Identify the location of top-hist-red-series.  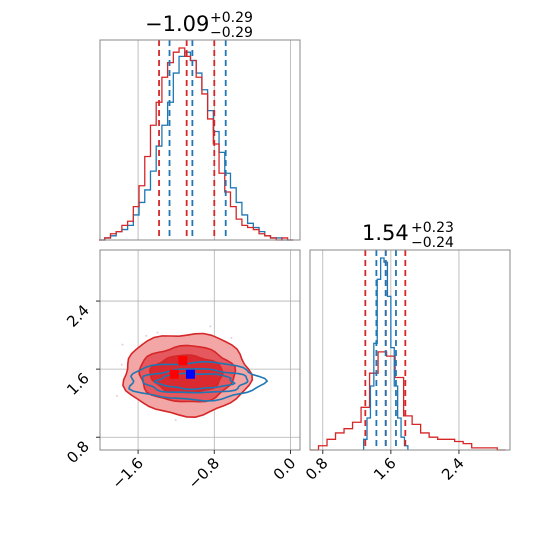
(196, 144).